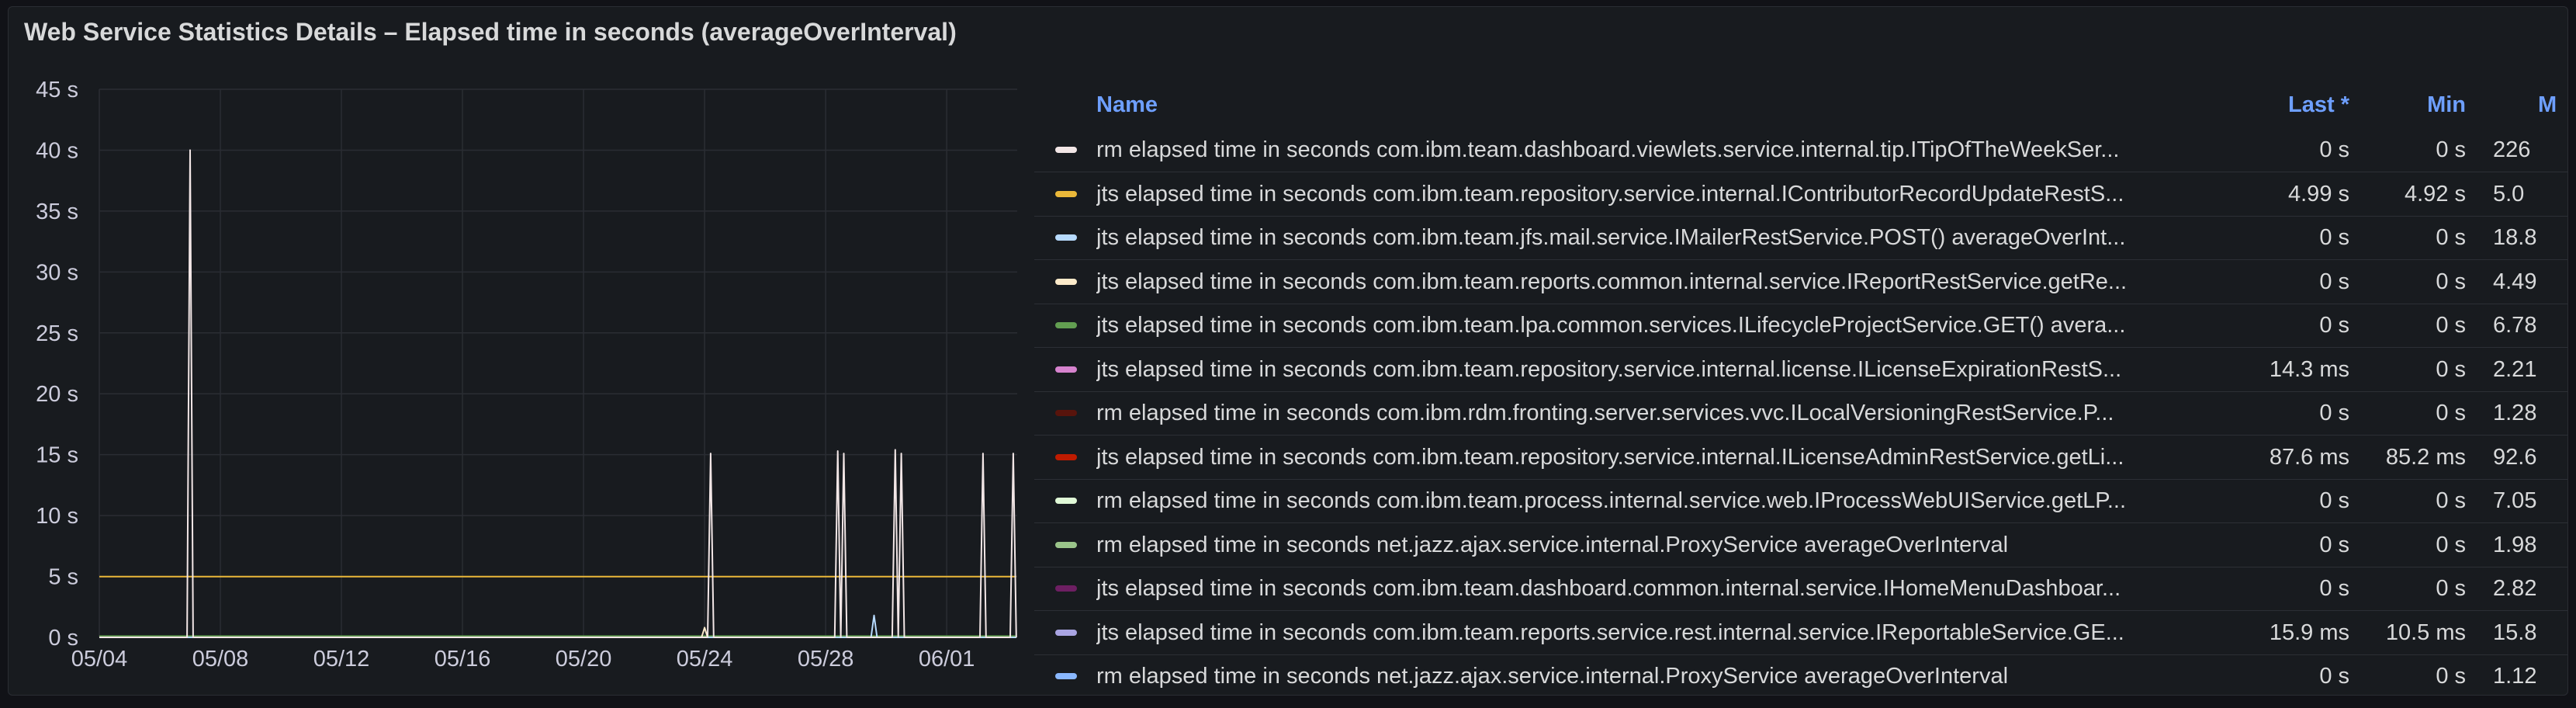 This screenshot has height=708, width=2576. Describe the element at coordinates (584, 659) in the screenshot. I see `x-tick-label: 05/20` at that location.